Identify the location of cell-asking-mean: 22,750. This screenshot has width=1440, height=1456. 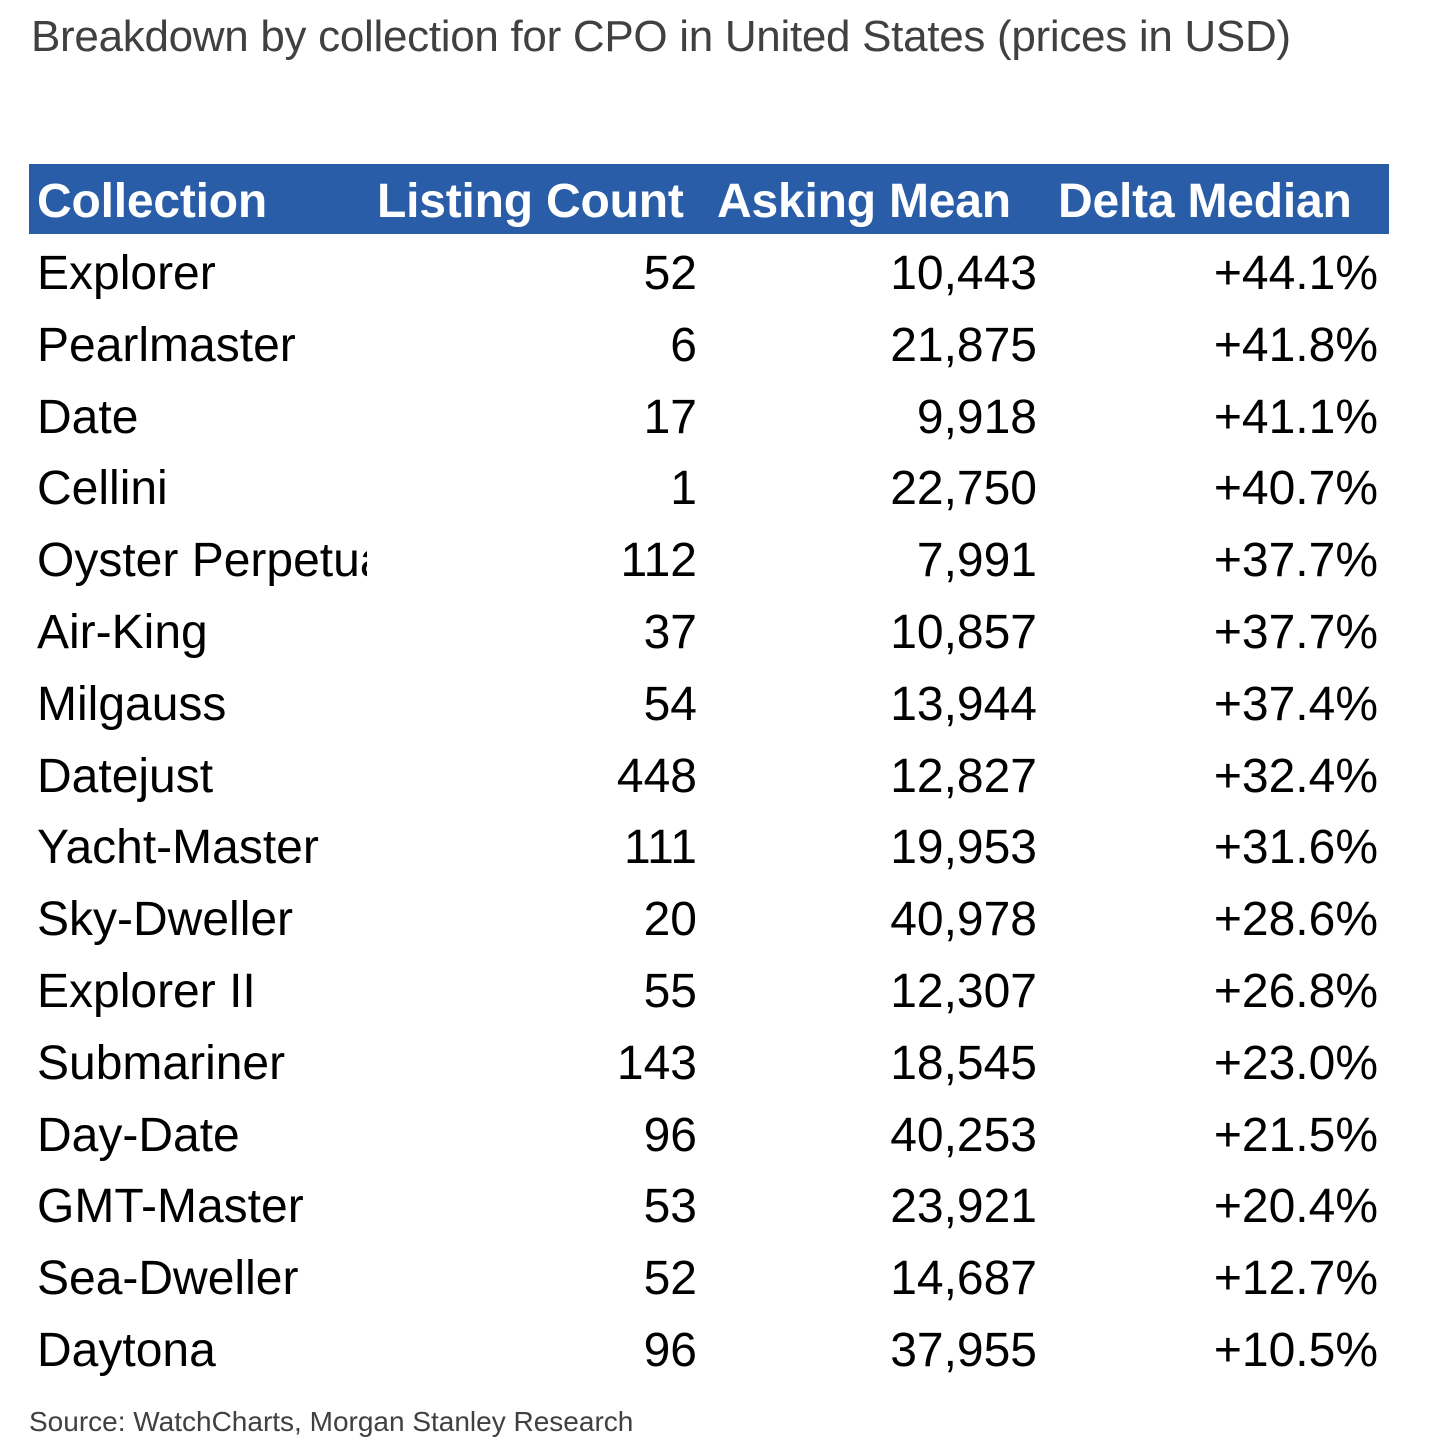
(963, 489).